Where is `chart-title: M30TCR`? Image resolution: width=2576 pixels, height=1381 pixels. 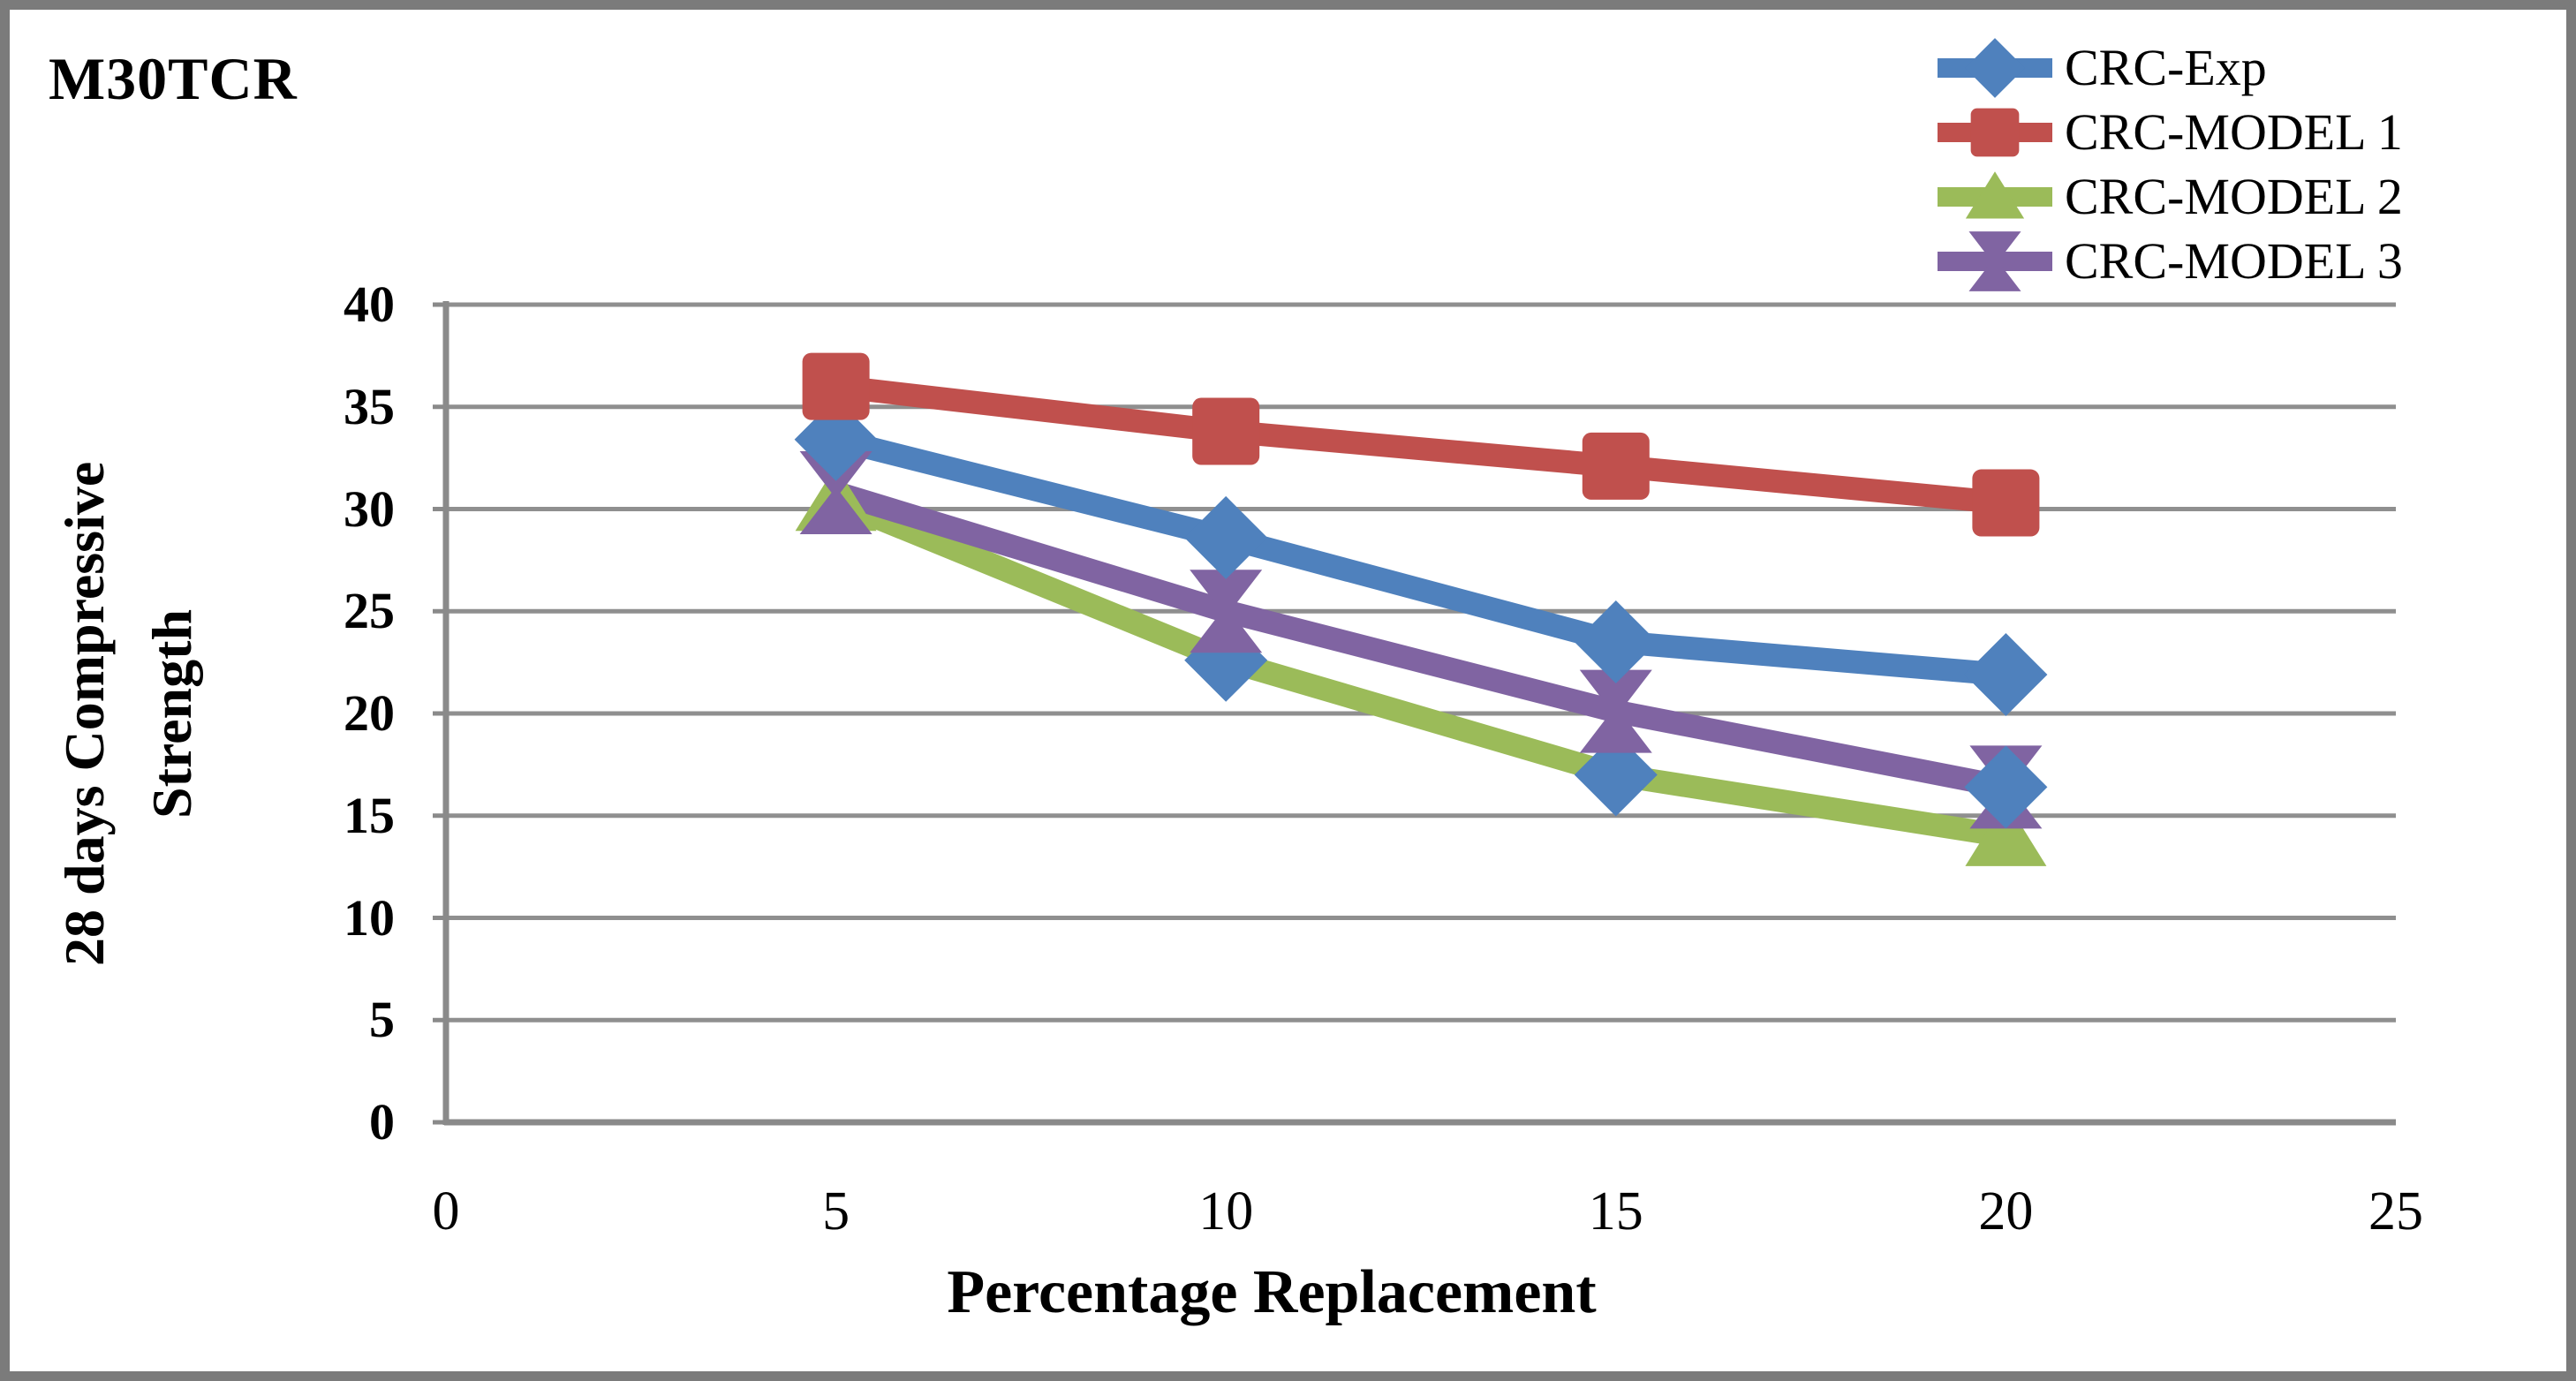 chart-title: M30TCR is located at coordinates (174, 78).